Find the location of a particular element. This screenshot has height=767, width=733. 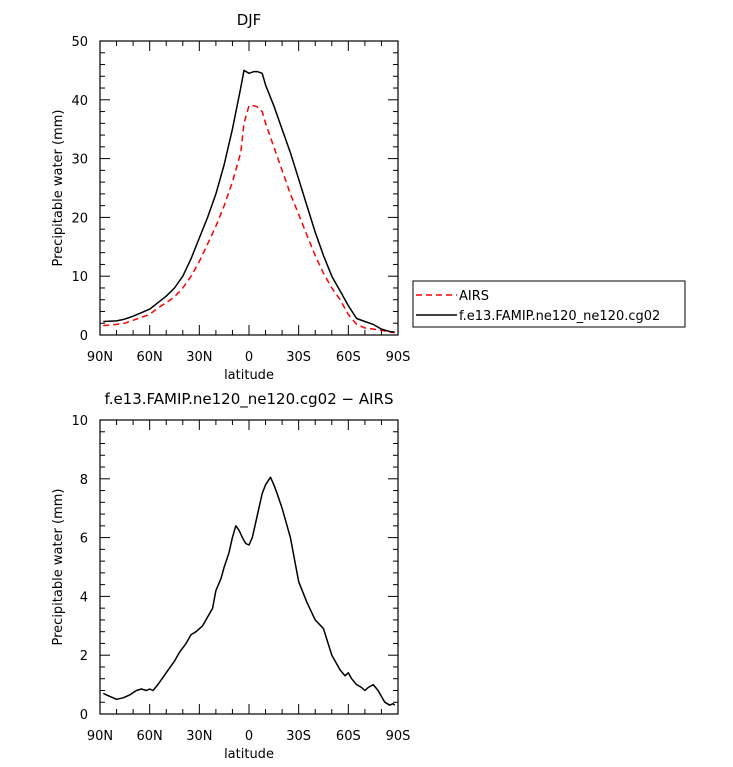

chart1-x-tick-label: 90N is located at coordinates (100, 357).